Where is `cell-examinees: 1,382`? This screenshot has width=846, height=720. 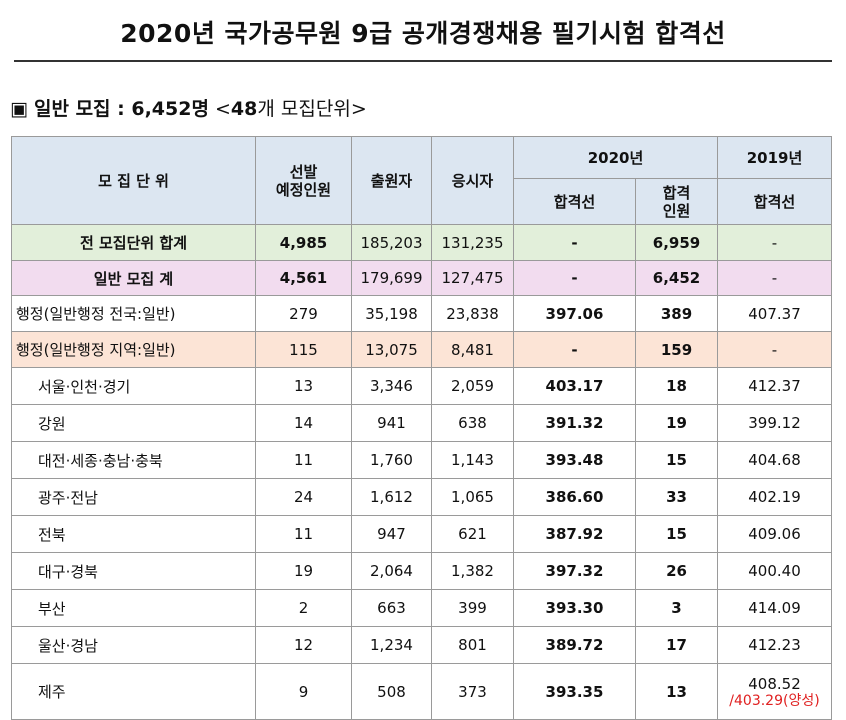
cell-examinees: 1,382 is located at coordinates (472, 571).